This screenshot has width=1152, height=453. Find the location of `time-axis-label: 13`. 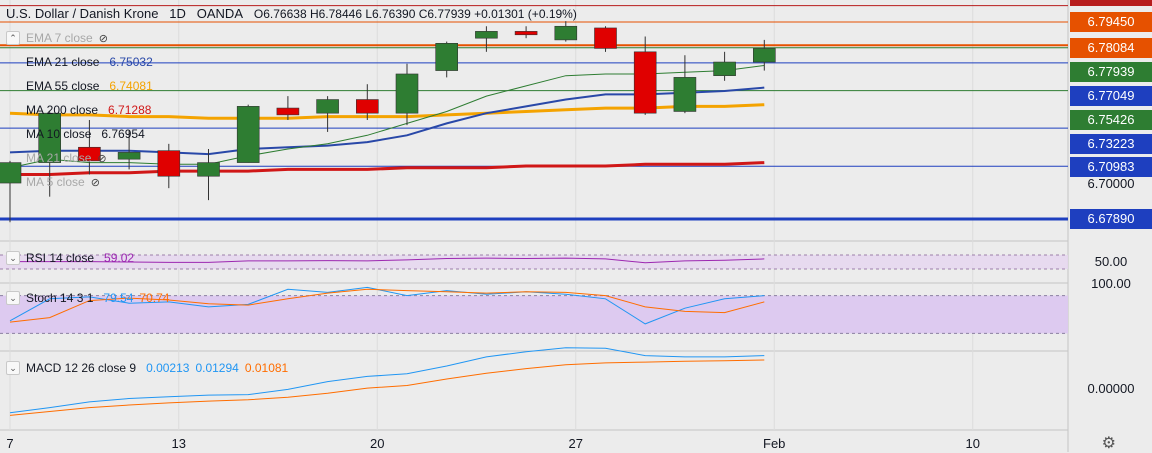

time-axis-label: 13 is located at coordinates (178, 443).